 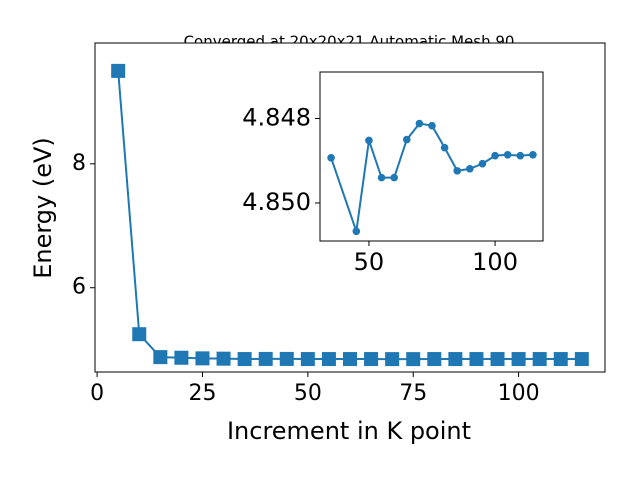 I want to click on y-tick-label: 6, so click(x=79, y=287).